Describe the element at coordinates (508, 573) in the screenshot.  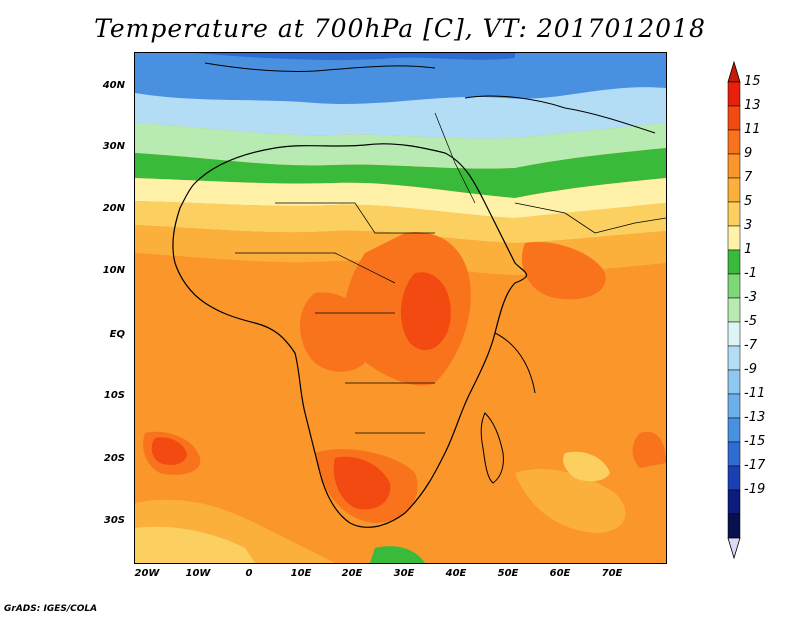
I see `lon-label-50e: 50E` at that location.